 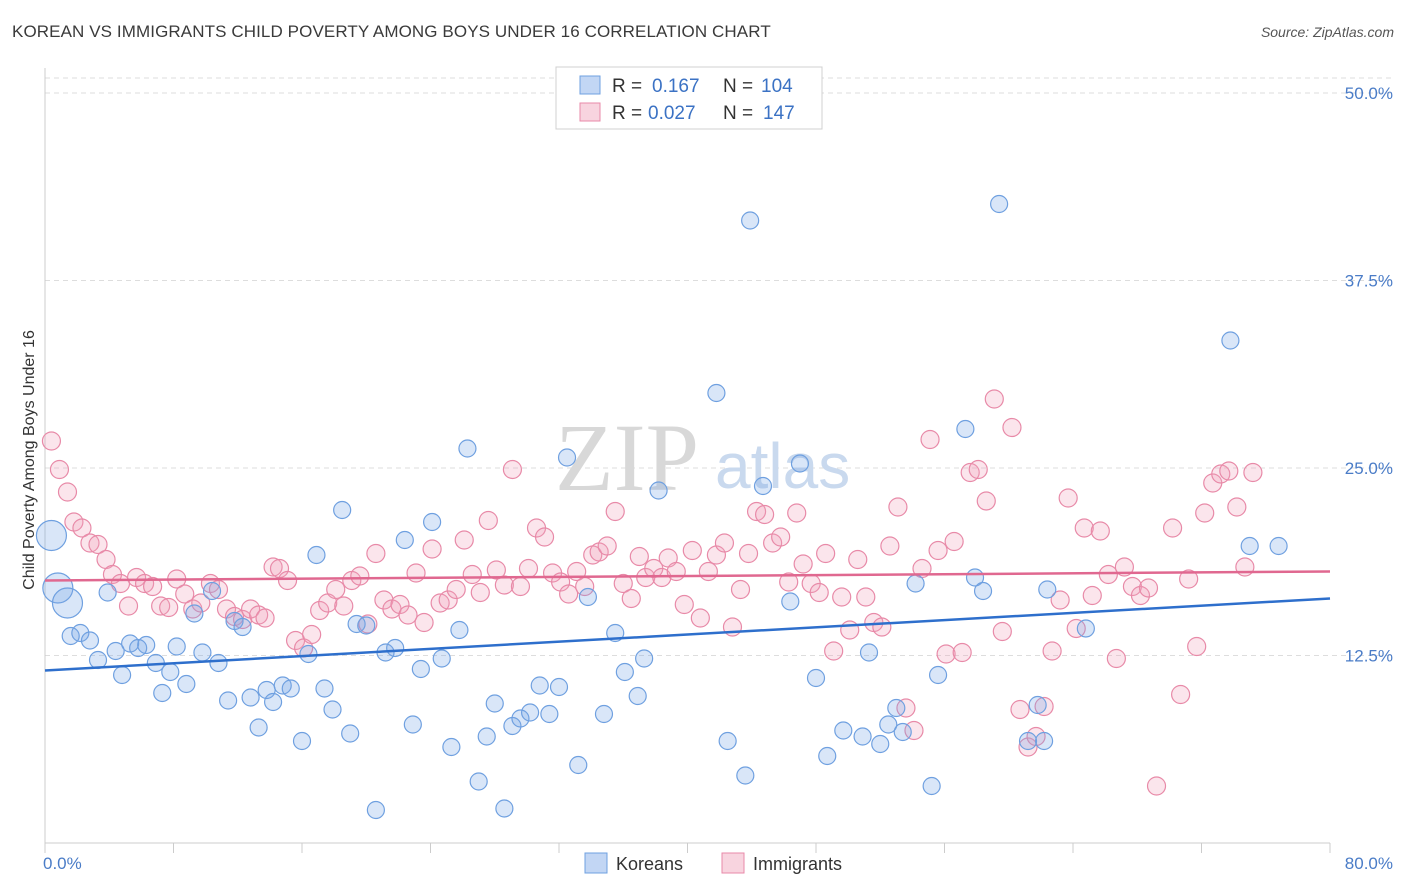 What do you see at coordinates (1369, 468) in the screenshot?
I see `y-tick-label-1: 25.0%` at bounding box center [1369, 468].